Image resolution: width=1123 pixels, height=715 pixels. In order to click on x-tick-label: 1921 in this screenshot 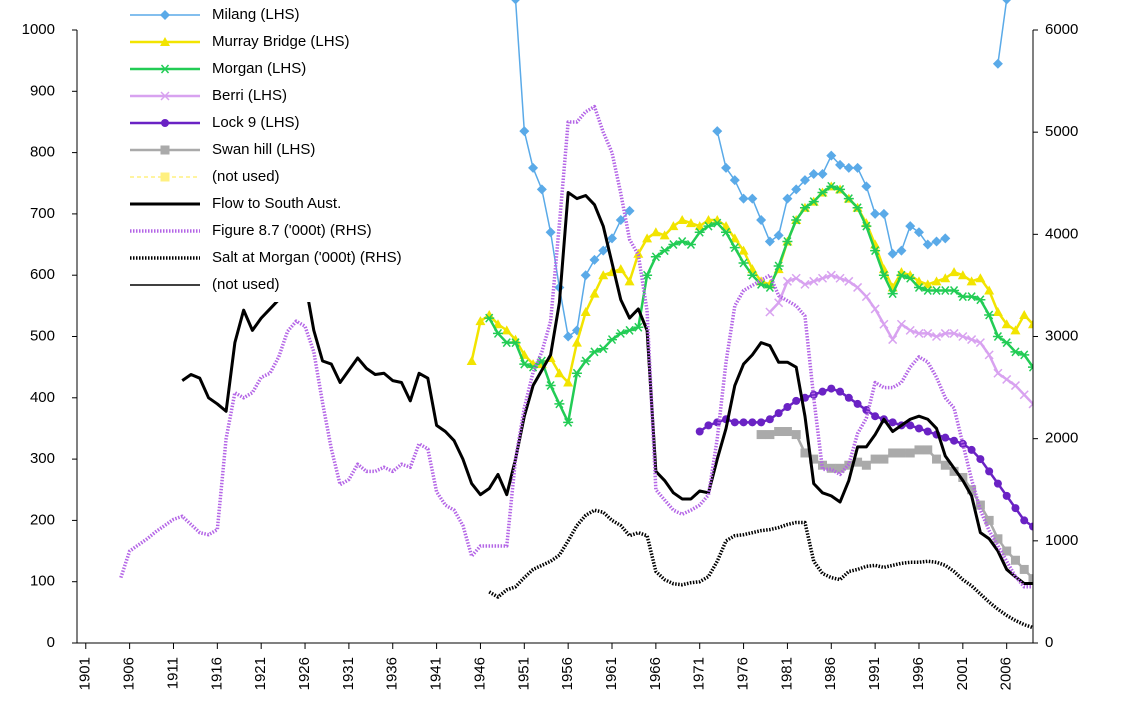, I will do `click(260, 673)`.